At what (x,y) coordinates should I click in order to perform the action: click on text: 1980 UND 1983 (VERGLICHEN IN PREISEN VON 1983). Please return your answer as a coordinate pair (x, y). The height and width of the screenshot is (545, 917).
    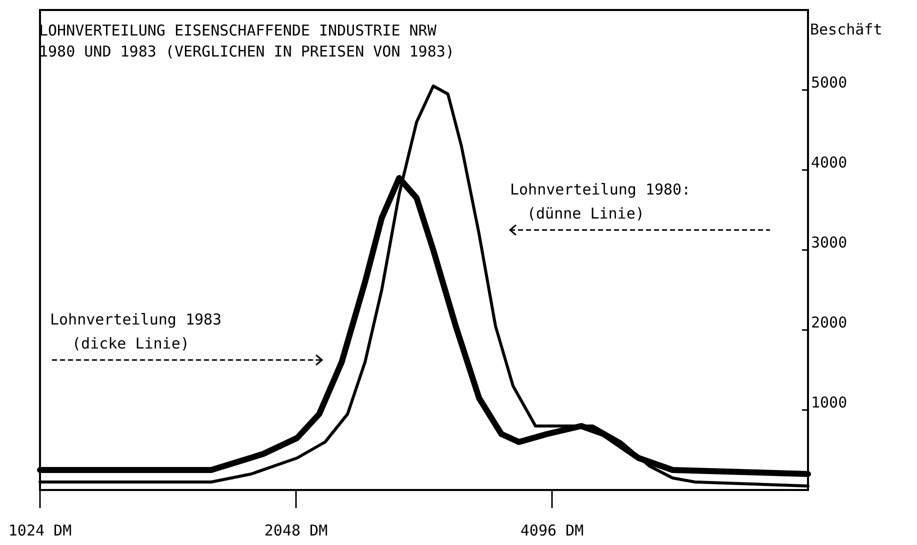
    Looking at the image, I should click on (246, 51).